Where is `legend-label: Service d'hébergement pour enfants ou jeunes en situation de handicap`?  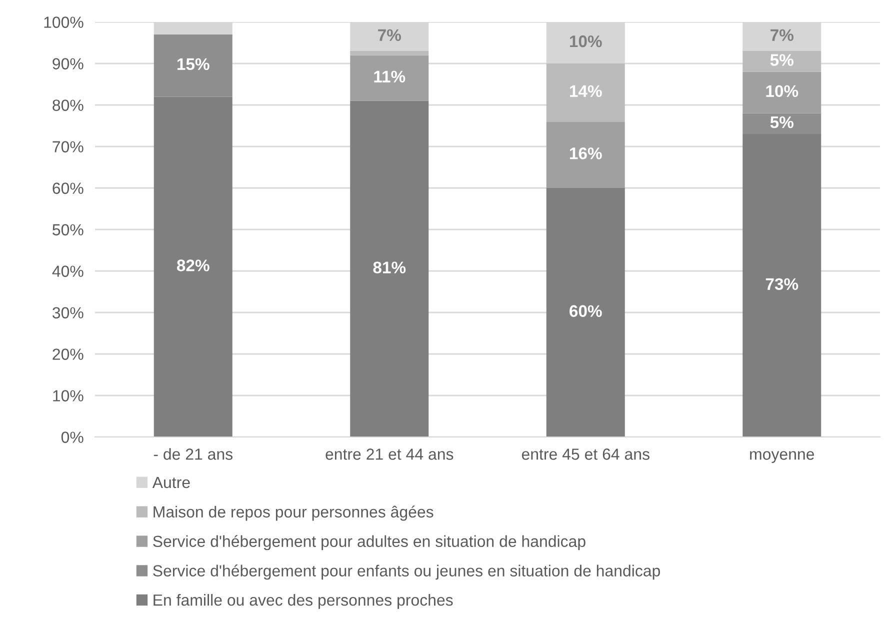 legend-label: Service d'hébergement pour enfants ou jeunes en situation de handicap is located at coordinates (406, 572).